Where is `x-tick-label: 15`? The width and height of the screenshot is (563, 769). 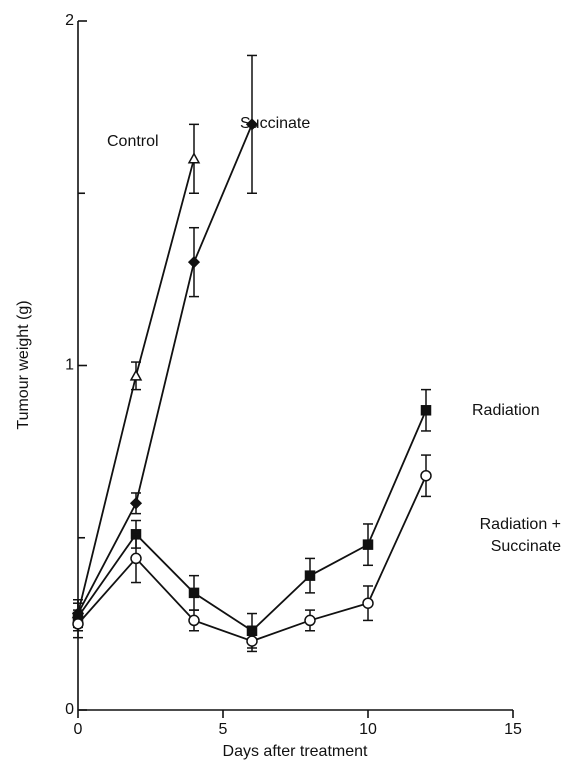
x-tick-label: 15 is located at coordinates (513, 729).